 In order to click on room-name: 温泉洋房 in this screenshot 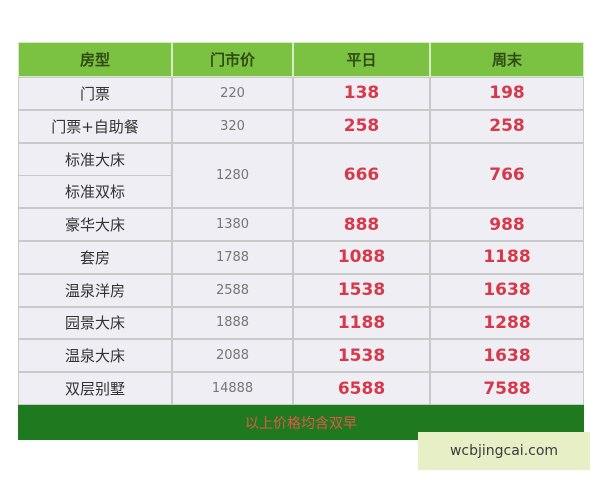, I will do `click(94, 290)`.